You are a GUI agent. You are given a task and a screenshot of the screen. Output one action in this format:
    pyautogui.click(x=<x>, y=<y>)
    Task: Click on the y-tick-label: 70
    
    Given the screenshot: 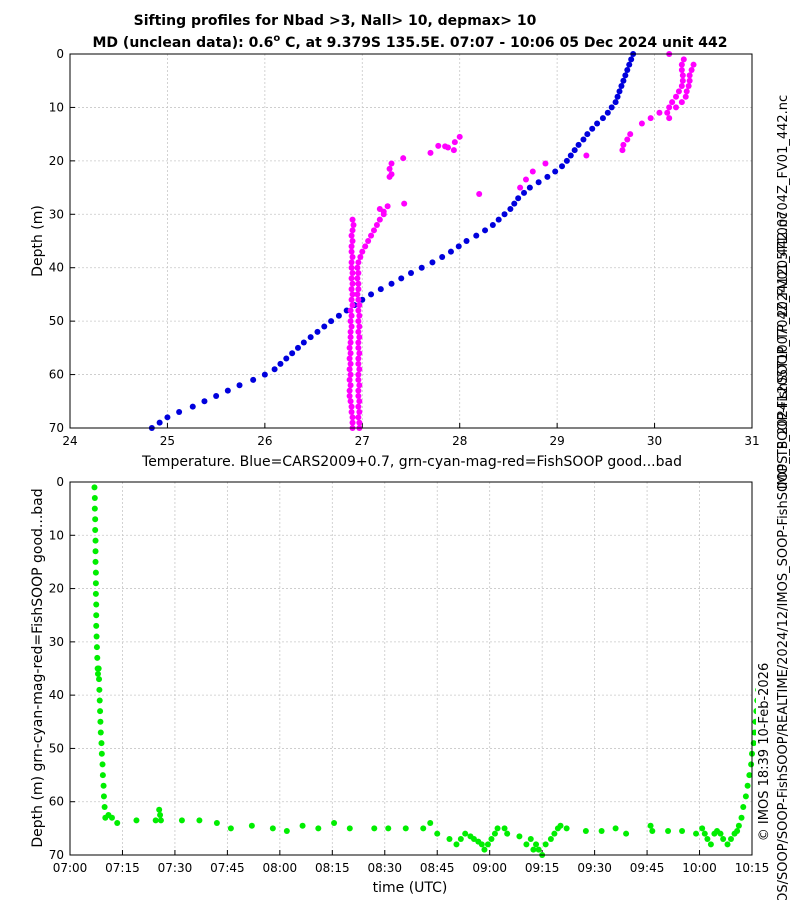 What is the action you would take?
    pyautogui.click(x=56, y=428)
    